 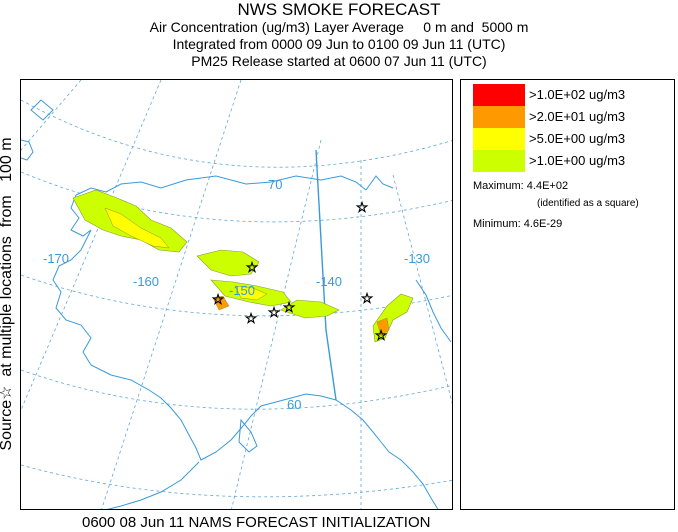 What do you see at coordinates (577, 94) in the screenshot?
I see `legend-label: >1.0E+02 ug/m3` at bounding box center [577, 94].